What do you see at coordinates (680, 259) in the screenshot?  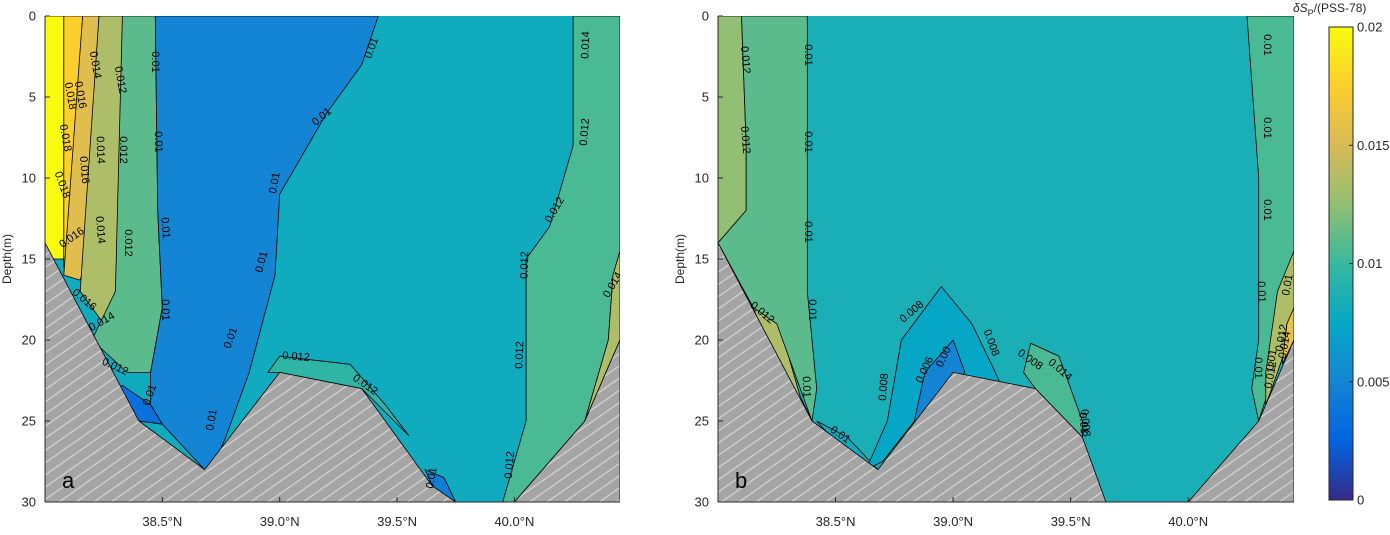 I see `panel-b-y-axis-label: Depth(m)` at bounding box center [680, 259].